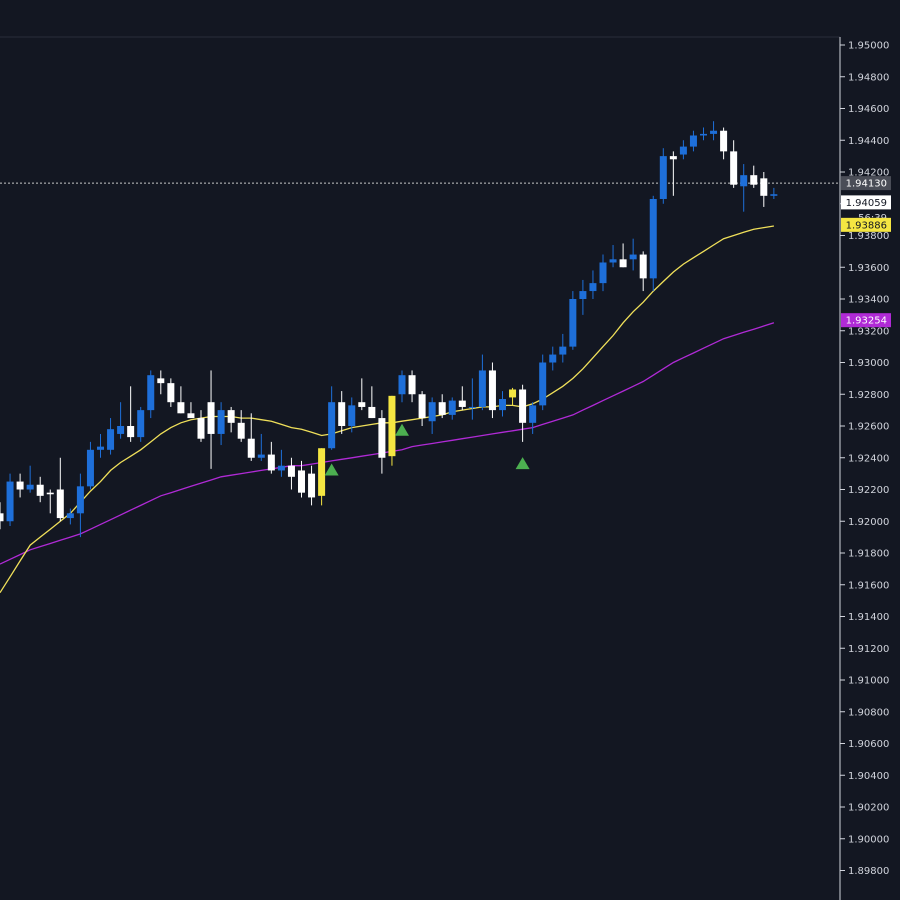 The width and height of the screenshot is (900, 900). What do you see at coordinates (868, 744) in the screenshot?
I see `price-tick-label: 1.90600` at bounding box center [868, 744].